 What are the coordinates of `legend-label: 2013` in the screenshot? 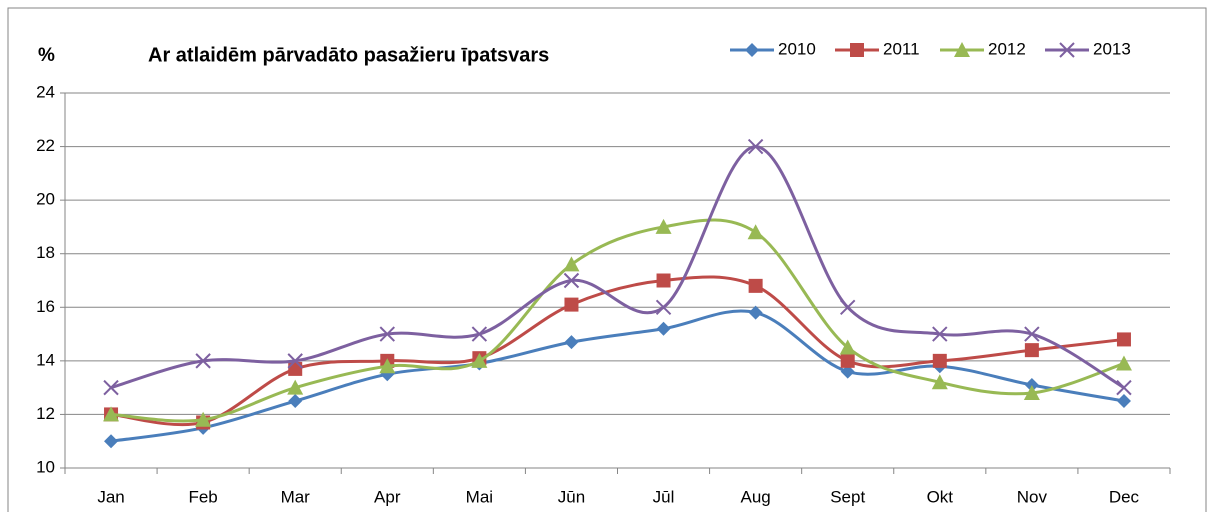 It's located at (1112, 48).